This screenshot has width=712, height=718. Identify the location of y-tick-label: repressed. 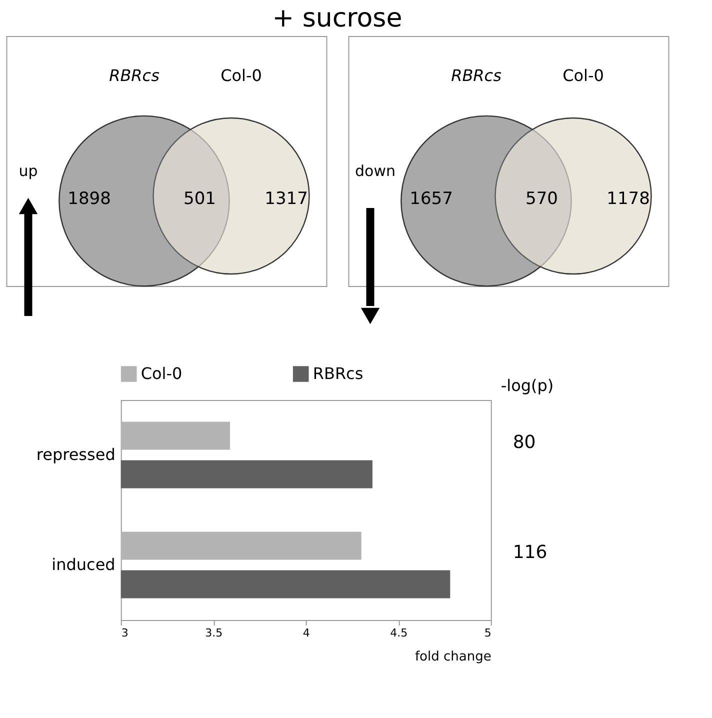
(76, 454).